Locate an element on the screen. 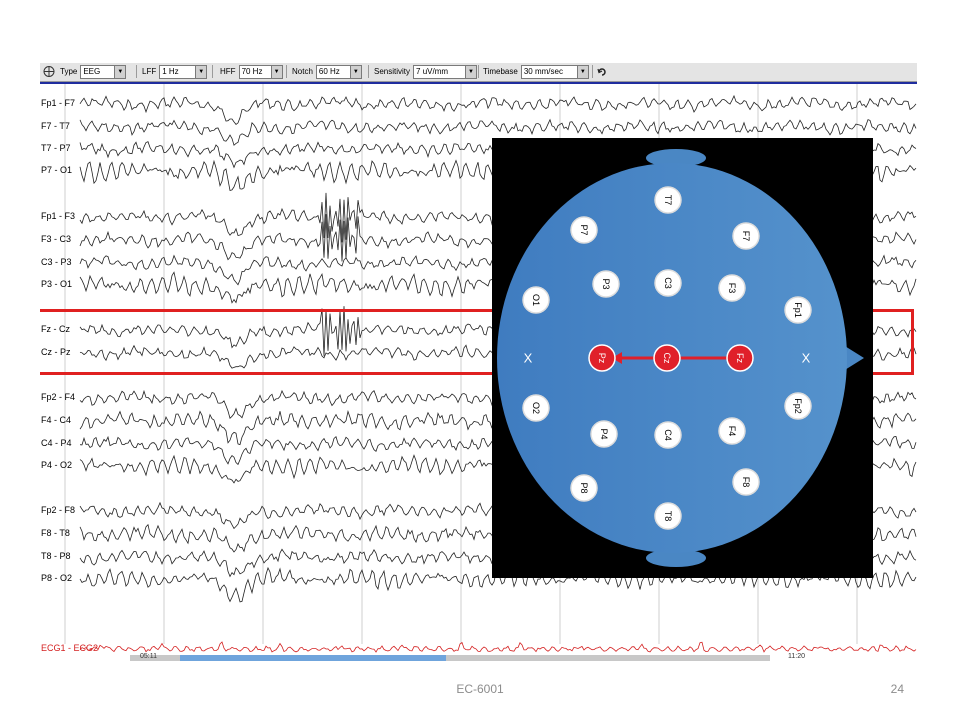 The width and height of the screenshot is (960, 720). electrode-label: C3 is located at coordinates (668, 283).